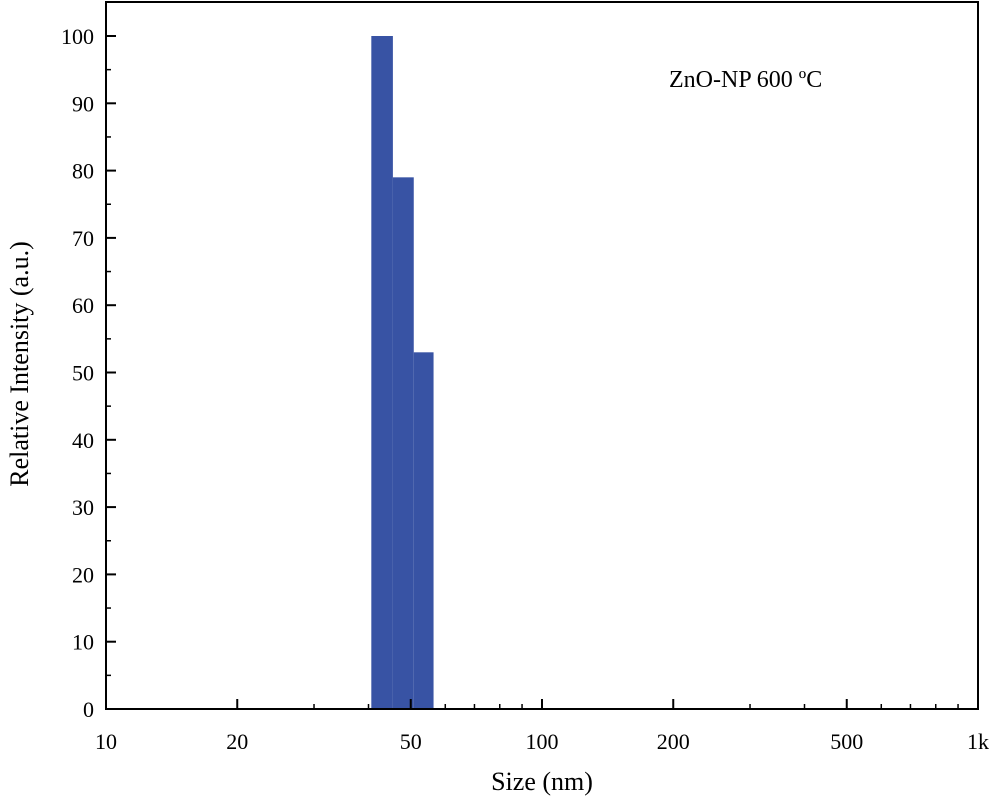 This screenshot has height=804, width=1000. What do you see at coordinates (83, 305) in the screenshot?
I see `y-tick-label: 60` at bounding box center [83, 305].